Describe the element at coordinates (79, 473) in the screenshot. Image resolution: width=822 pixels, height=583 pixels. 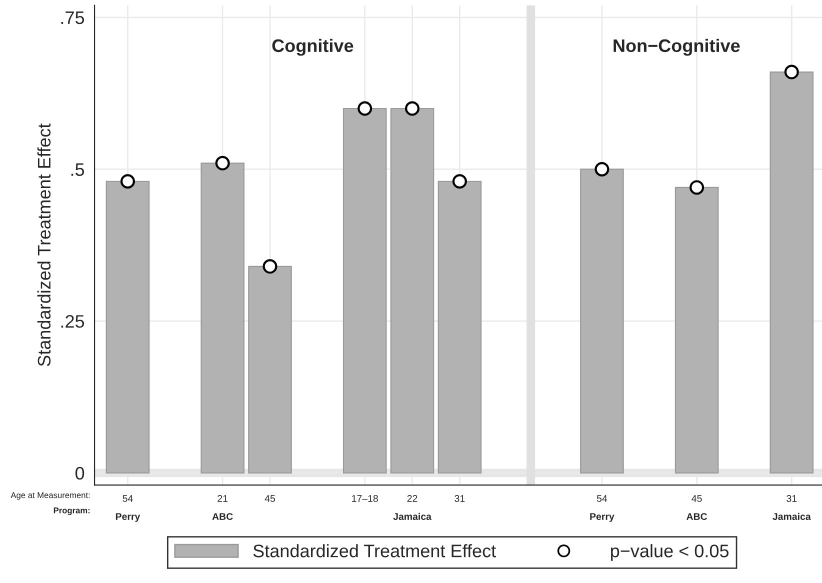
I see `y-tick-label: 0` at that location.